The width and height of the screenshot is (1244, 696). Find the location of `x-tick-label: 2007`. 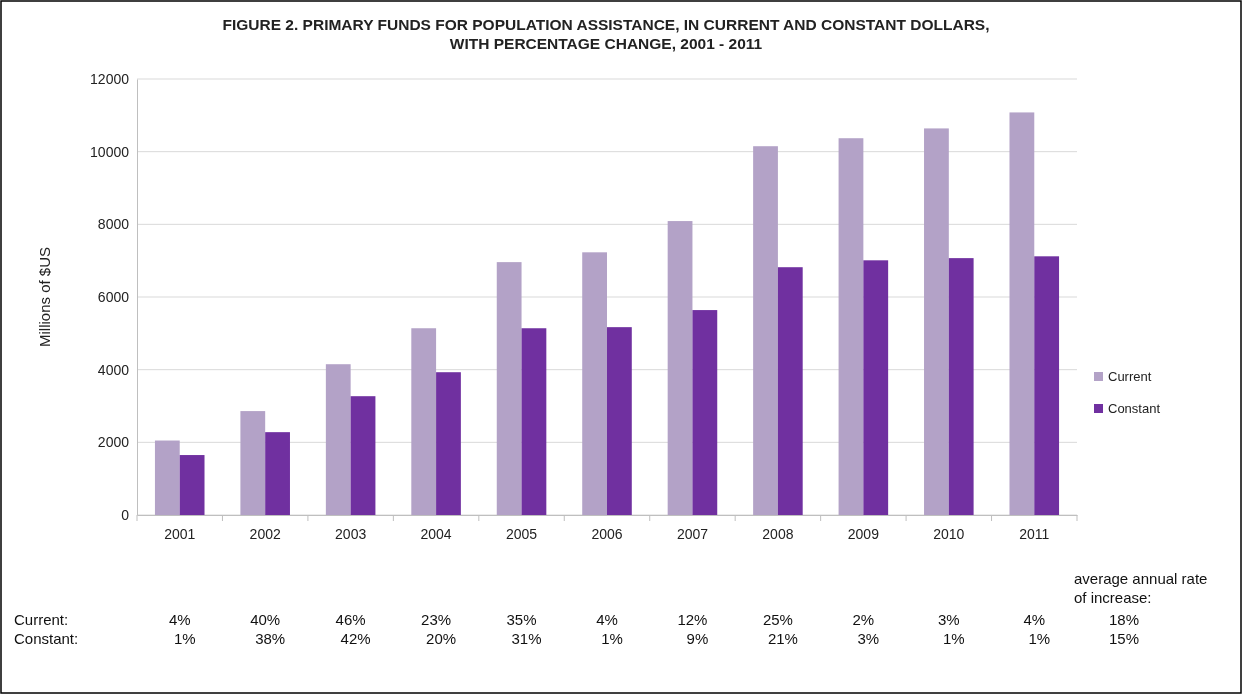

x-tick-label: 2007 is located at coordinates (692, 533).